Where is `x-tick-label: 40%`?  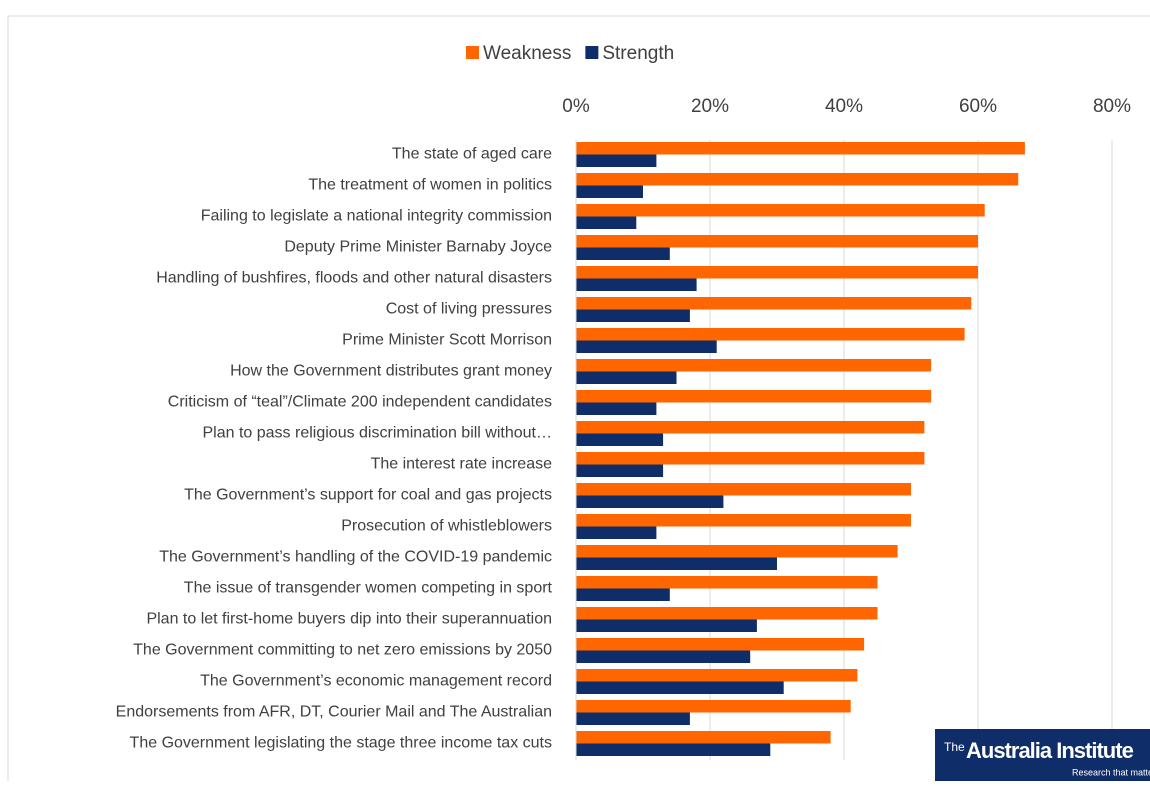
x-tick-label: 40% is located at coordinates (844, 106).